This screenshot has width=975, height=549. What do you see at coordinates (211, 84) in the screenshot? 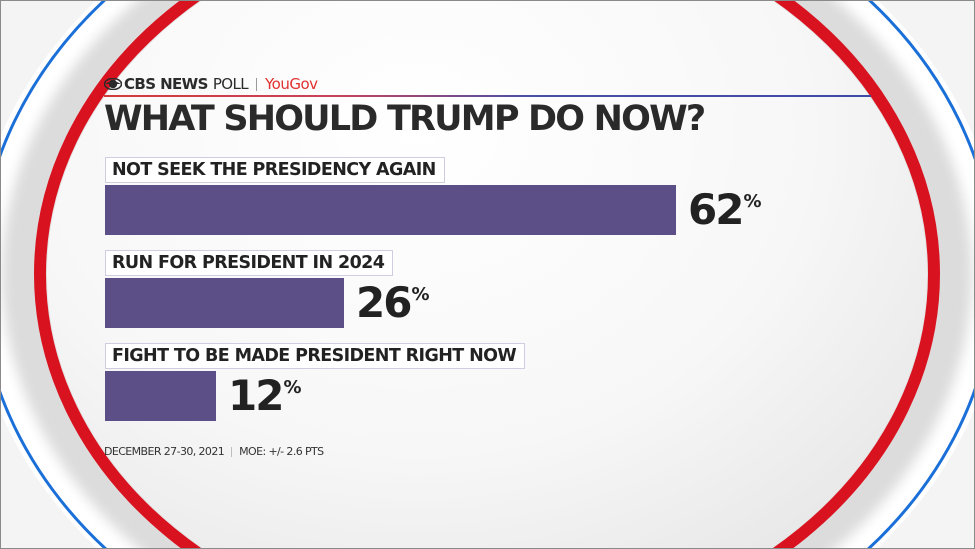
I see `brand-header: CBS NEWS POLL YouGov` at bounding box center [211, 84].